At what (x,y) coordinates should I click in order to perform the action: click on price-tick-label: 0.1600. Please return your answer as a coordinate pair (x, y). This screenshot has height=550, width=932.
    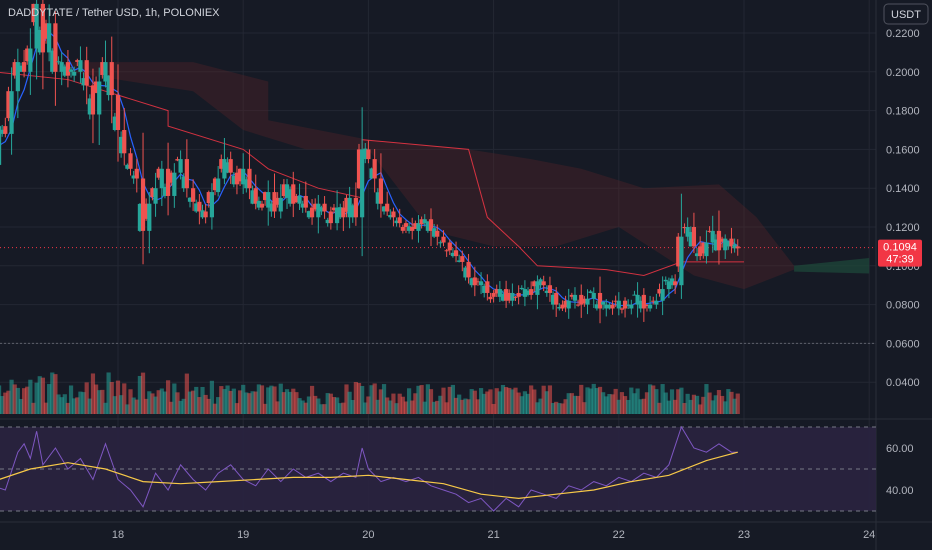
    Looking at the image, I should click on (903, 150).